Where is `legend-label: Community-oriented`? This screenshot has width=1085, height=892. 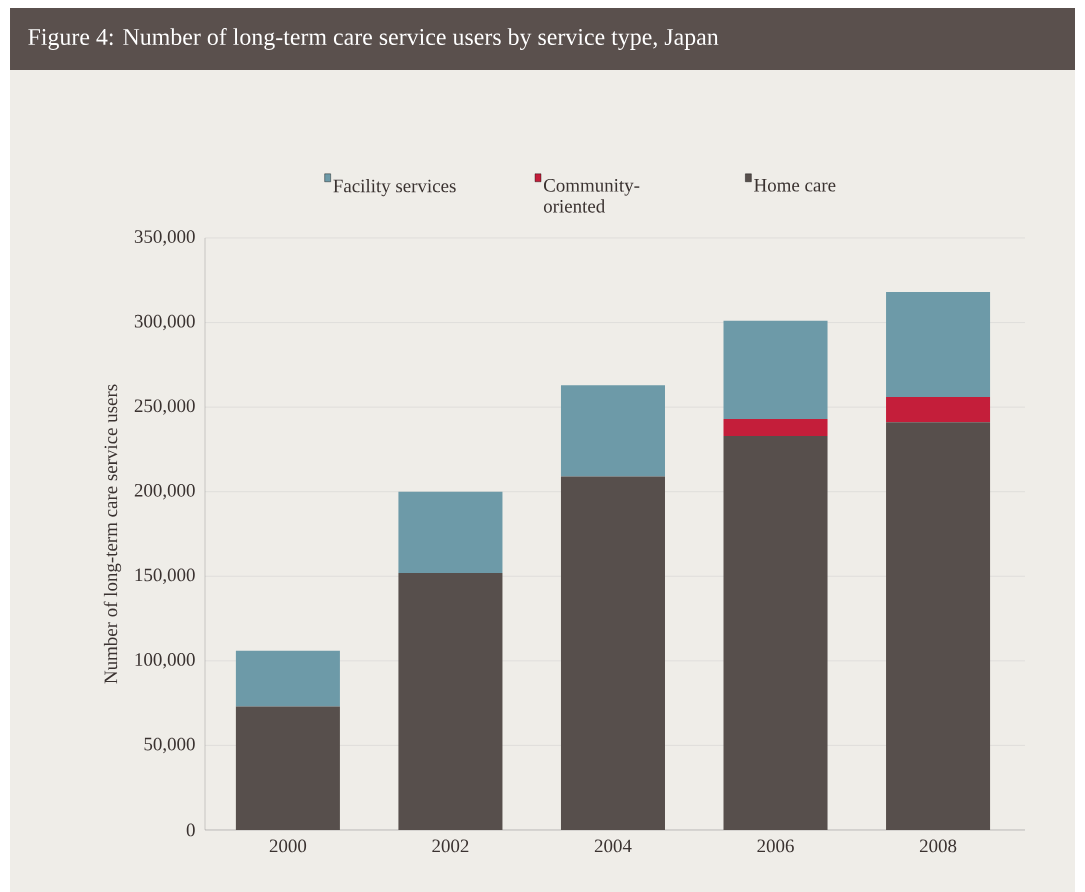
legend-label: Community-oriented is located at coordinates (591, 196).